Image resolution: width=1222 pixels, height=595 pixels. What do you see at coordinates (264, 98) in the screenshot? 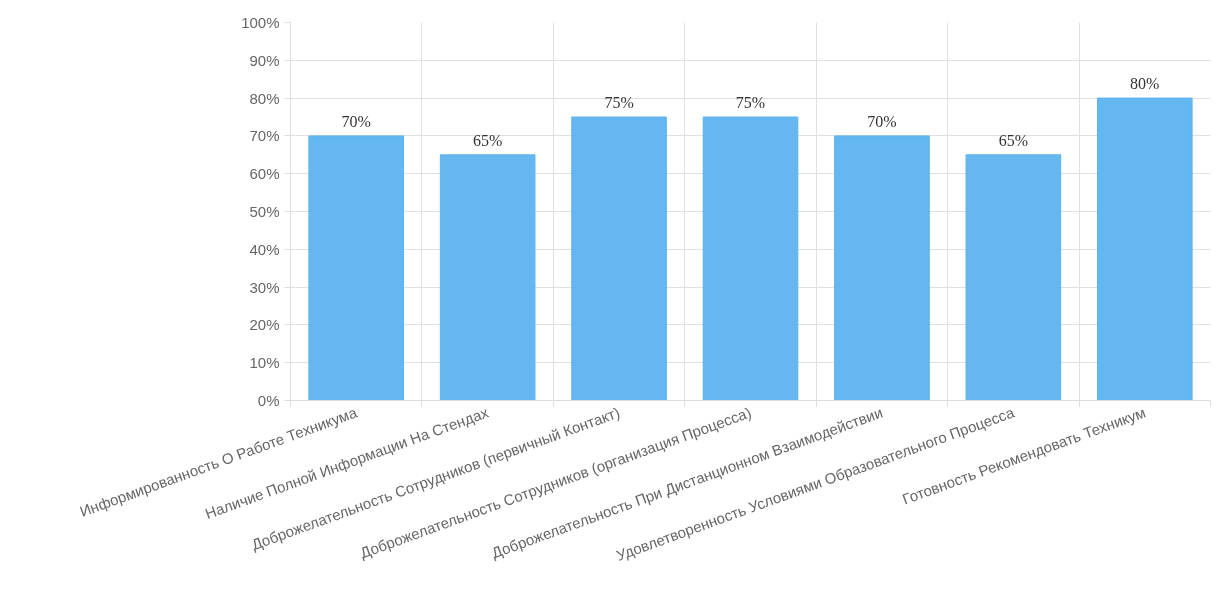
I see `y-tick-label: 80%` at bounding box center [264, 98].